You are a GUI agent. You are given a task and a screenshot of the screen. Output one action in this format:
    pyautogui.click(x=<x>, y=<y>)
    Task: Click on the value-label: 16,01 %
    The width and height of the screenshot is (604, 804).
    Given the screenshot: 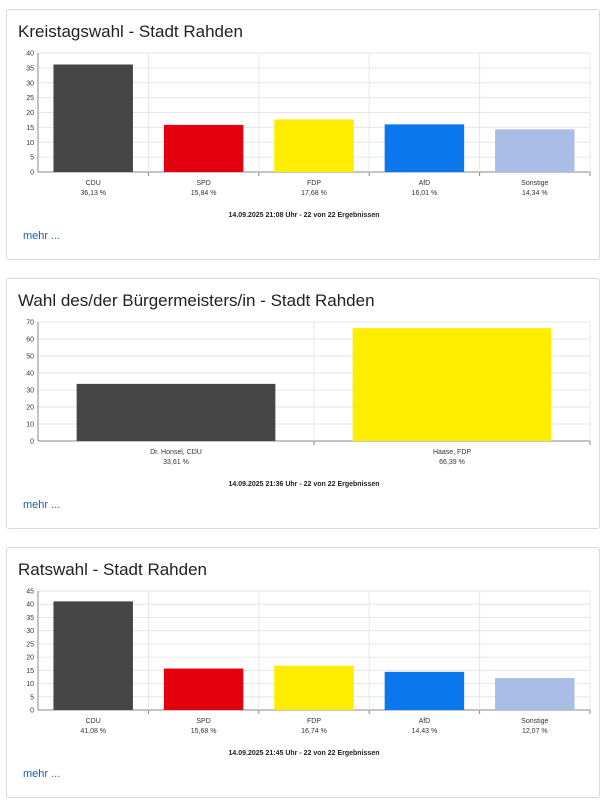 What is the action you would take?
    pyautogui.click(x=425, y=193)
    